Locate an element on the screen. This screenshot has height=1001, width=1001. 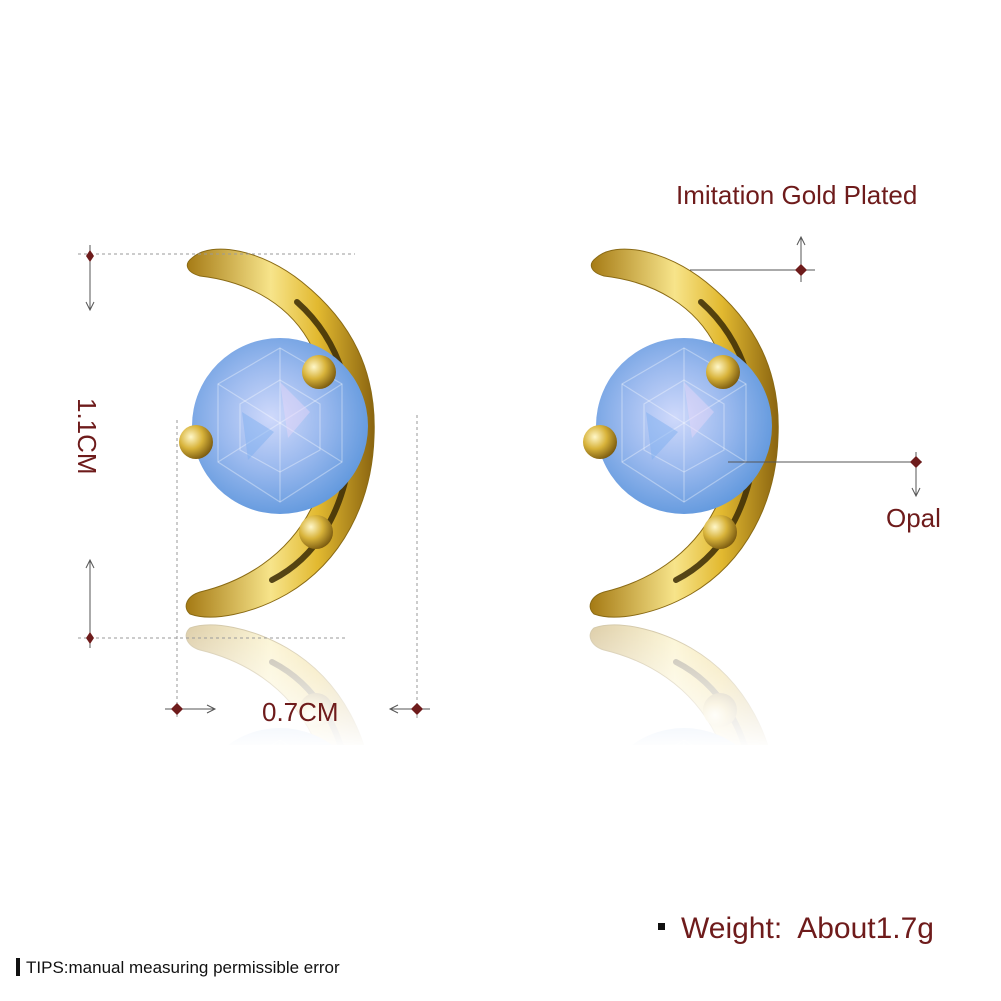
tips-note: TIPS:manual measuring permissible error is located at coordinates (178, 968).